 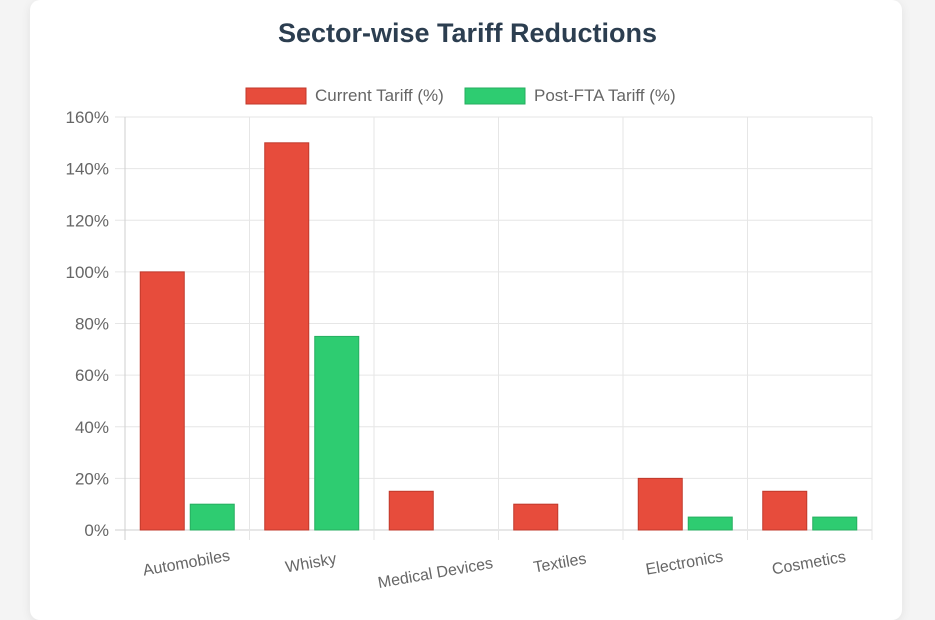 I want to click on y-tick-label: 80%, so click(x=92, y=324).